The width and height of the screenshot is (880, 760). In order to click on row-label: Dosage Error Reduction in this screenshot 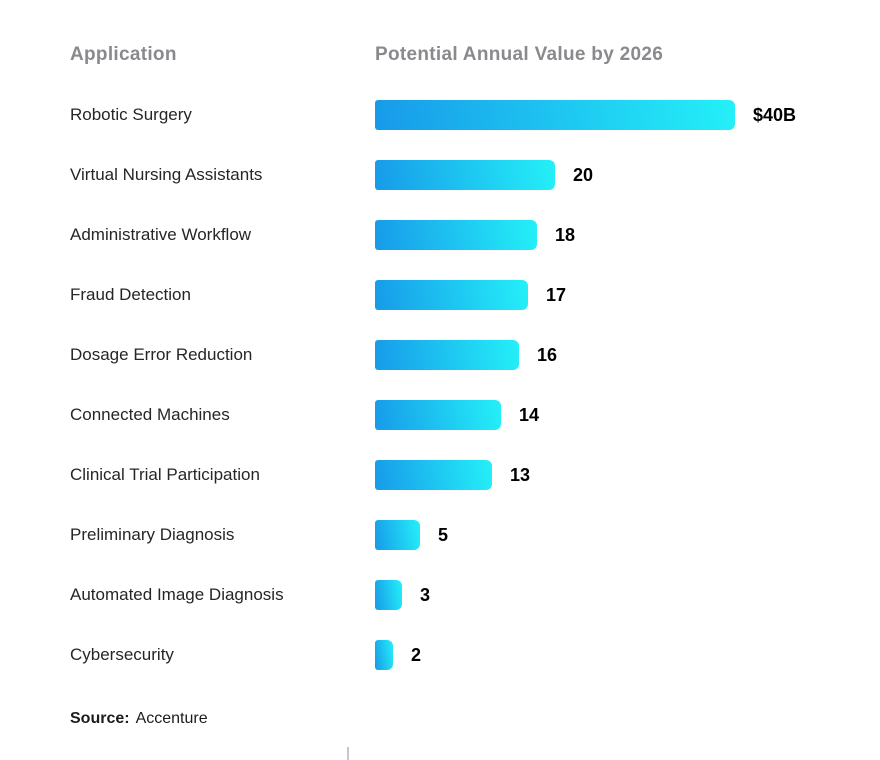, I will do `click(161, 354)`.